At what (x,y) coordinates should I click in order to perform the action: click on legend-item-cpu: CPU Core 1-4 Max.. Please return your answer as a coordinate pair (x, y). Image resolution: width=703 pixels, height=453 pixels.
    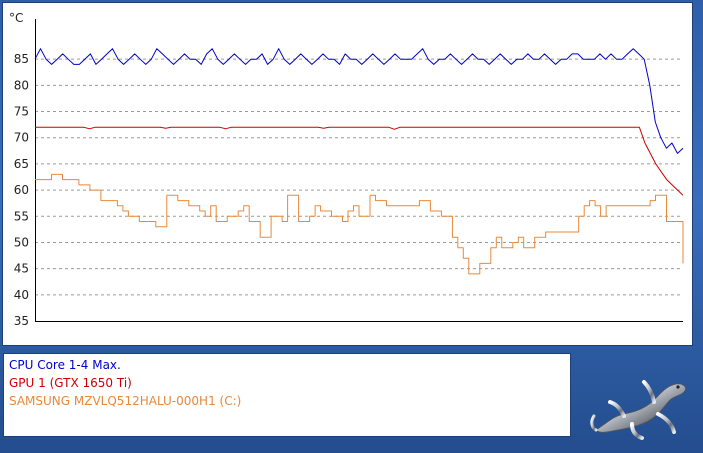
    Looking at the image, I should click on (65, 365).